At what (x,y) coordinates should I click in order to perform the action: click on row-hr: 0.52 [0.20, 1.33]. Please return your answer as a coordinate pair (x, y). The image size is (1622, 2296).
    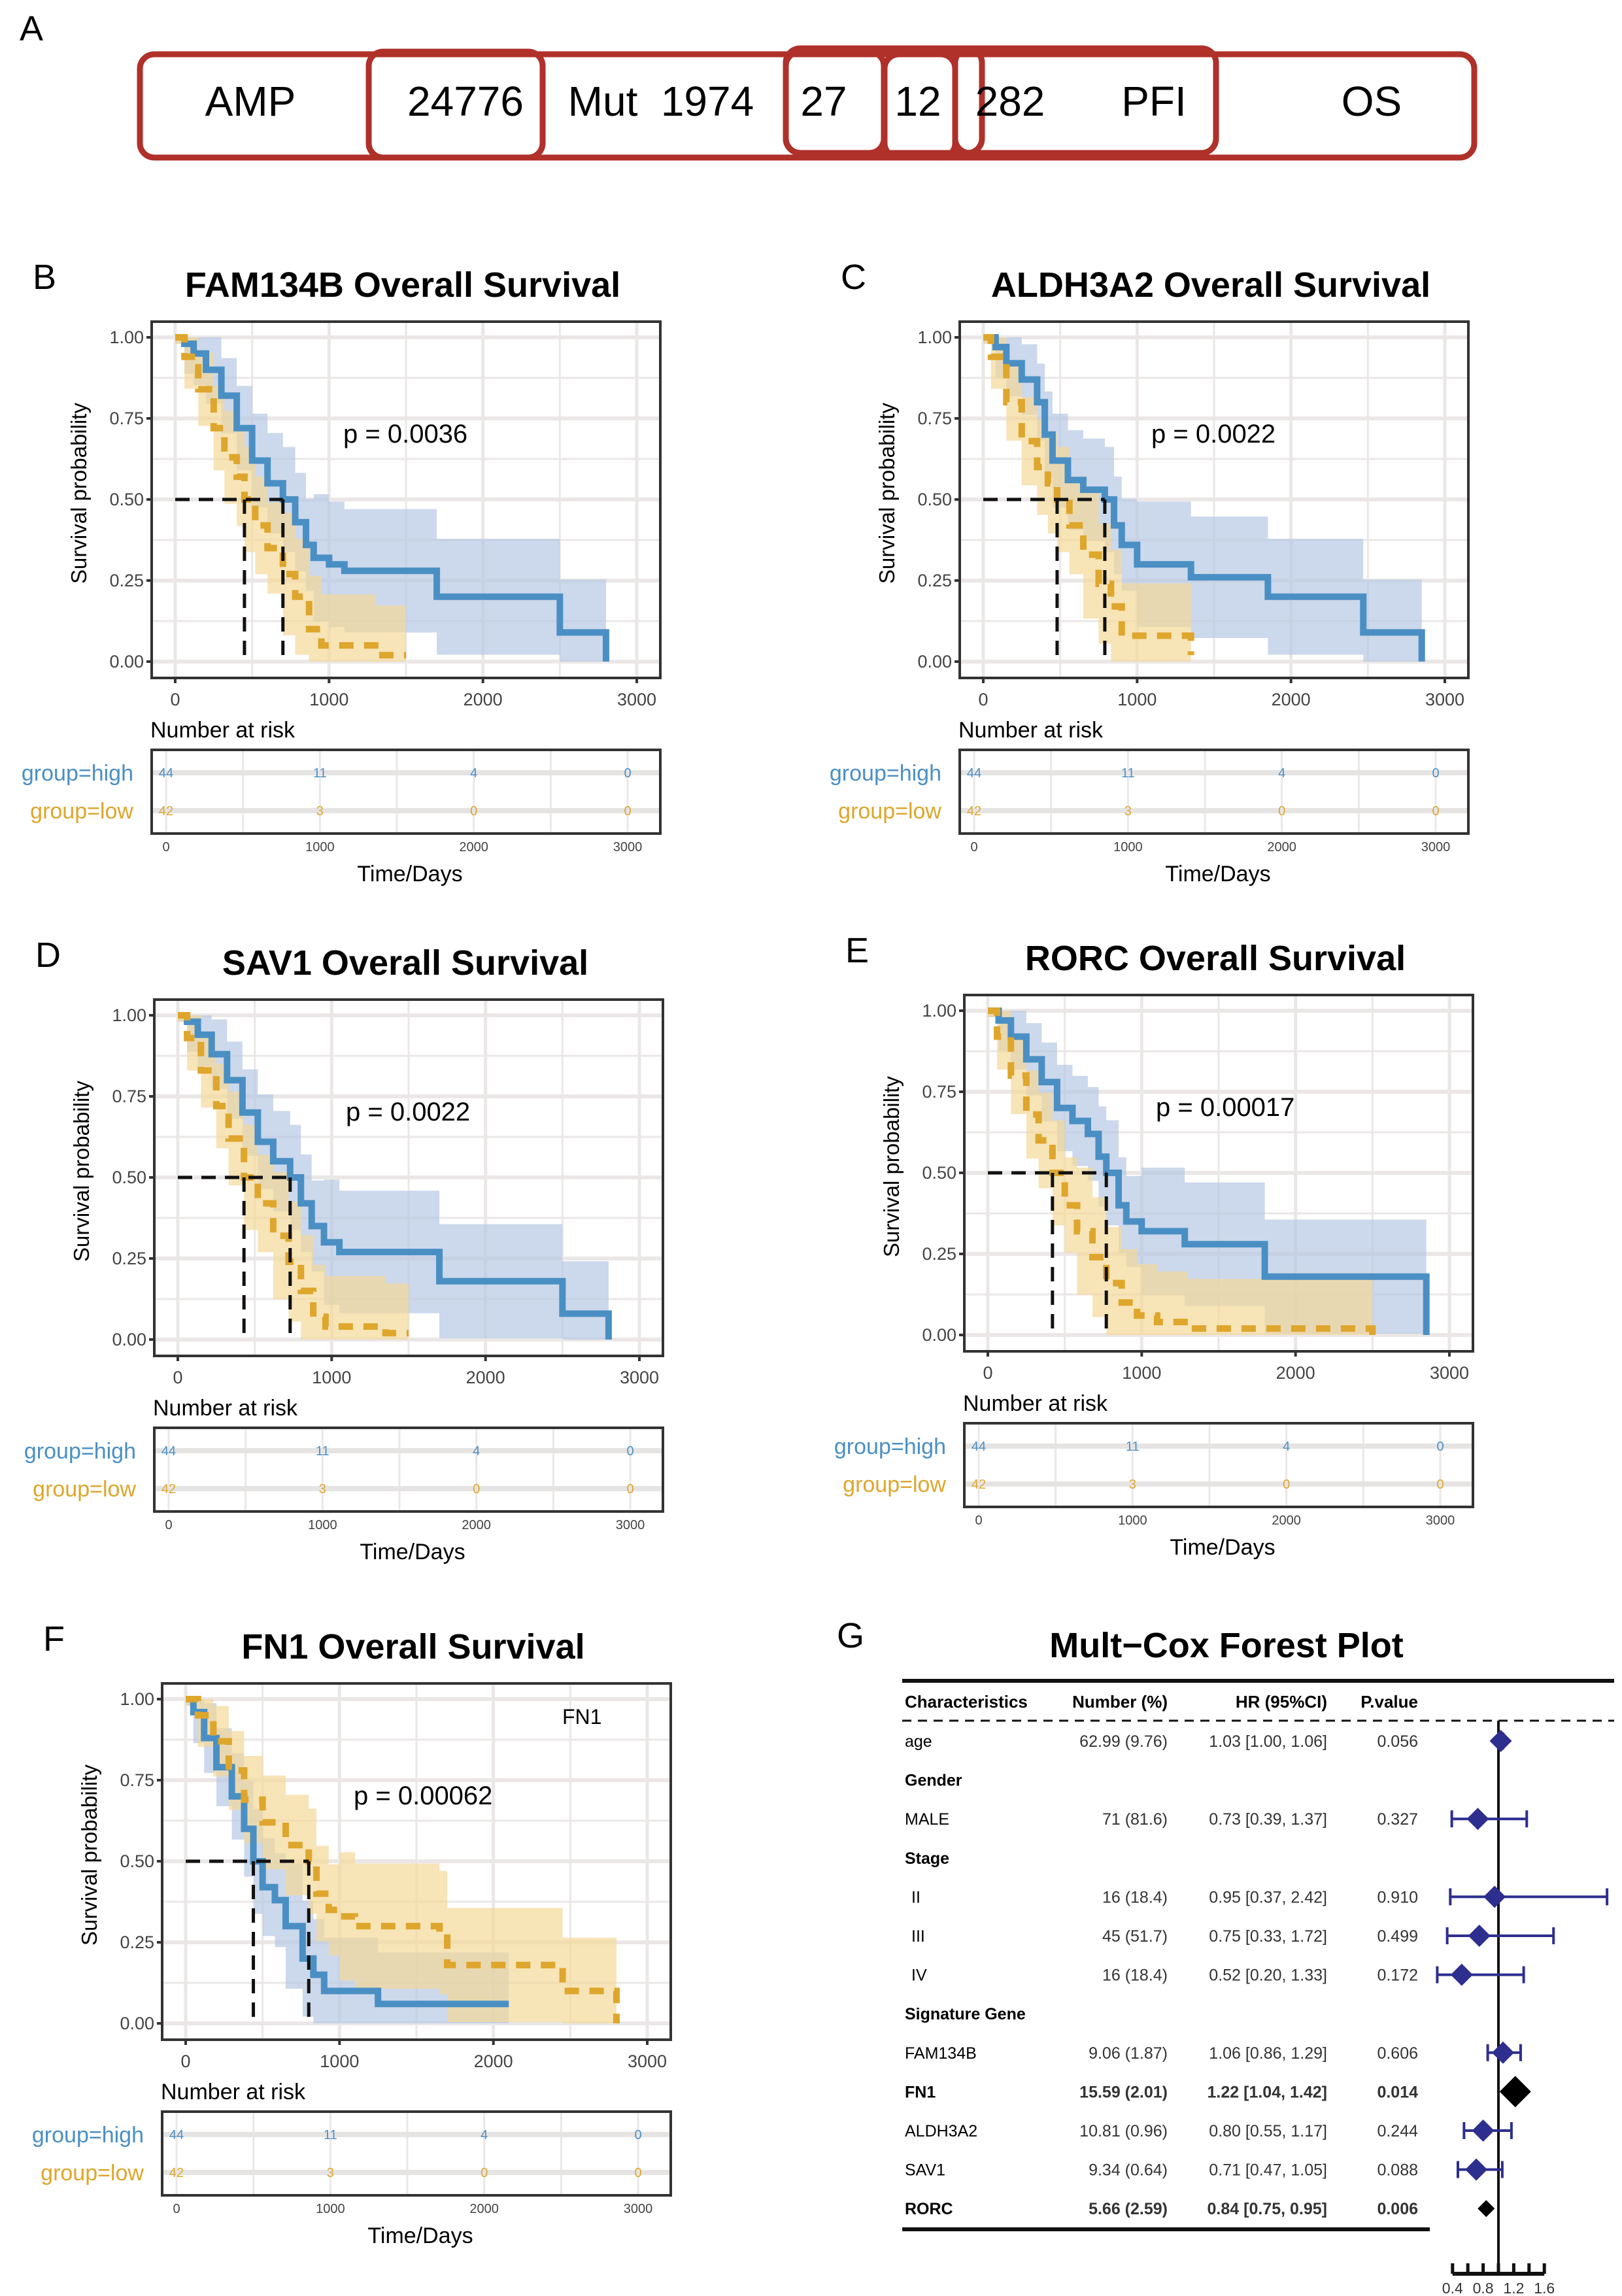
    Looking at the image, I should click on (1268, 1976).